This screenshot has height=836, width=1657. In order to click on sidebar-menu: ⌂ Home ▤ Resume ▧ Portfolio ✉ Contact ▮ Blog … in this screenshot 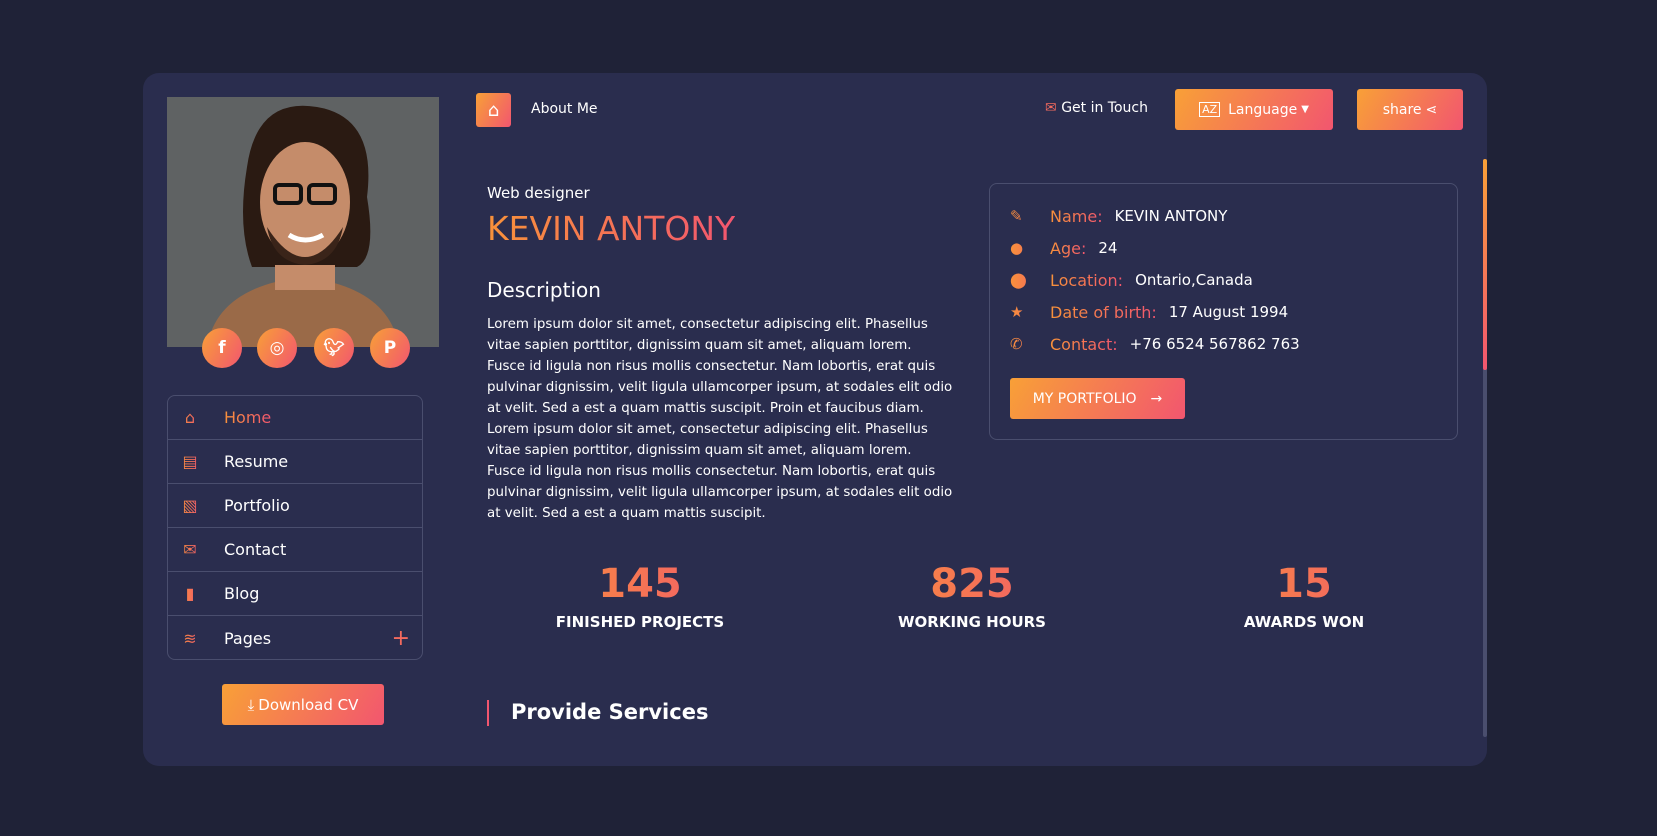, I will do `click(295, 527)`.